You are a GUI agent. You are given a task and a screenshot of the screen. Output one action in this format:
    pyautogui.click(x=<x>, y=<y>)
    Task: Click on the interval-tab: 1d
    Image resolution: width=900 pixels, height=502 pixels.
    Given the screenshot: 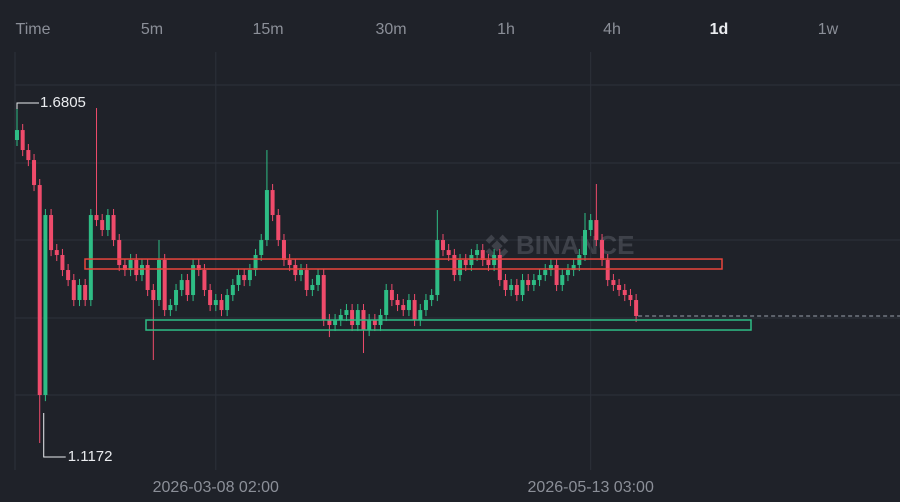 What is the action you would take?
    pyautogui.click(x=719, y=29)
    